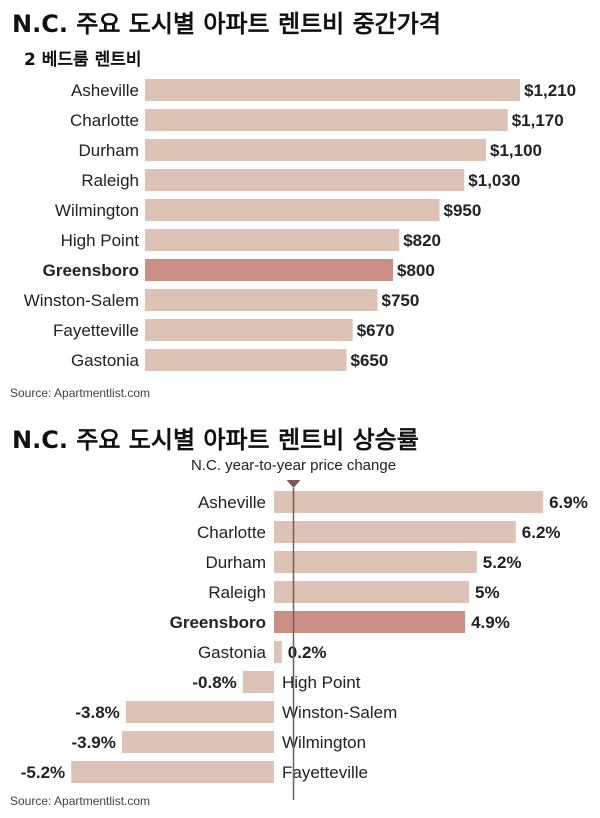 The width and height of the screenshot is (600, 818). Describe the element at coordinates (487, 592) in the screenshot. I see `change-value-label: 5%` at that location.